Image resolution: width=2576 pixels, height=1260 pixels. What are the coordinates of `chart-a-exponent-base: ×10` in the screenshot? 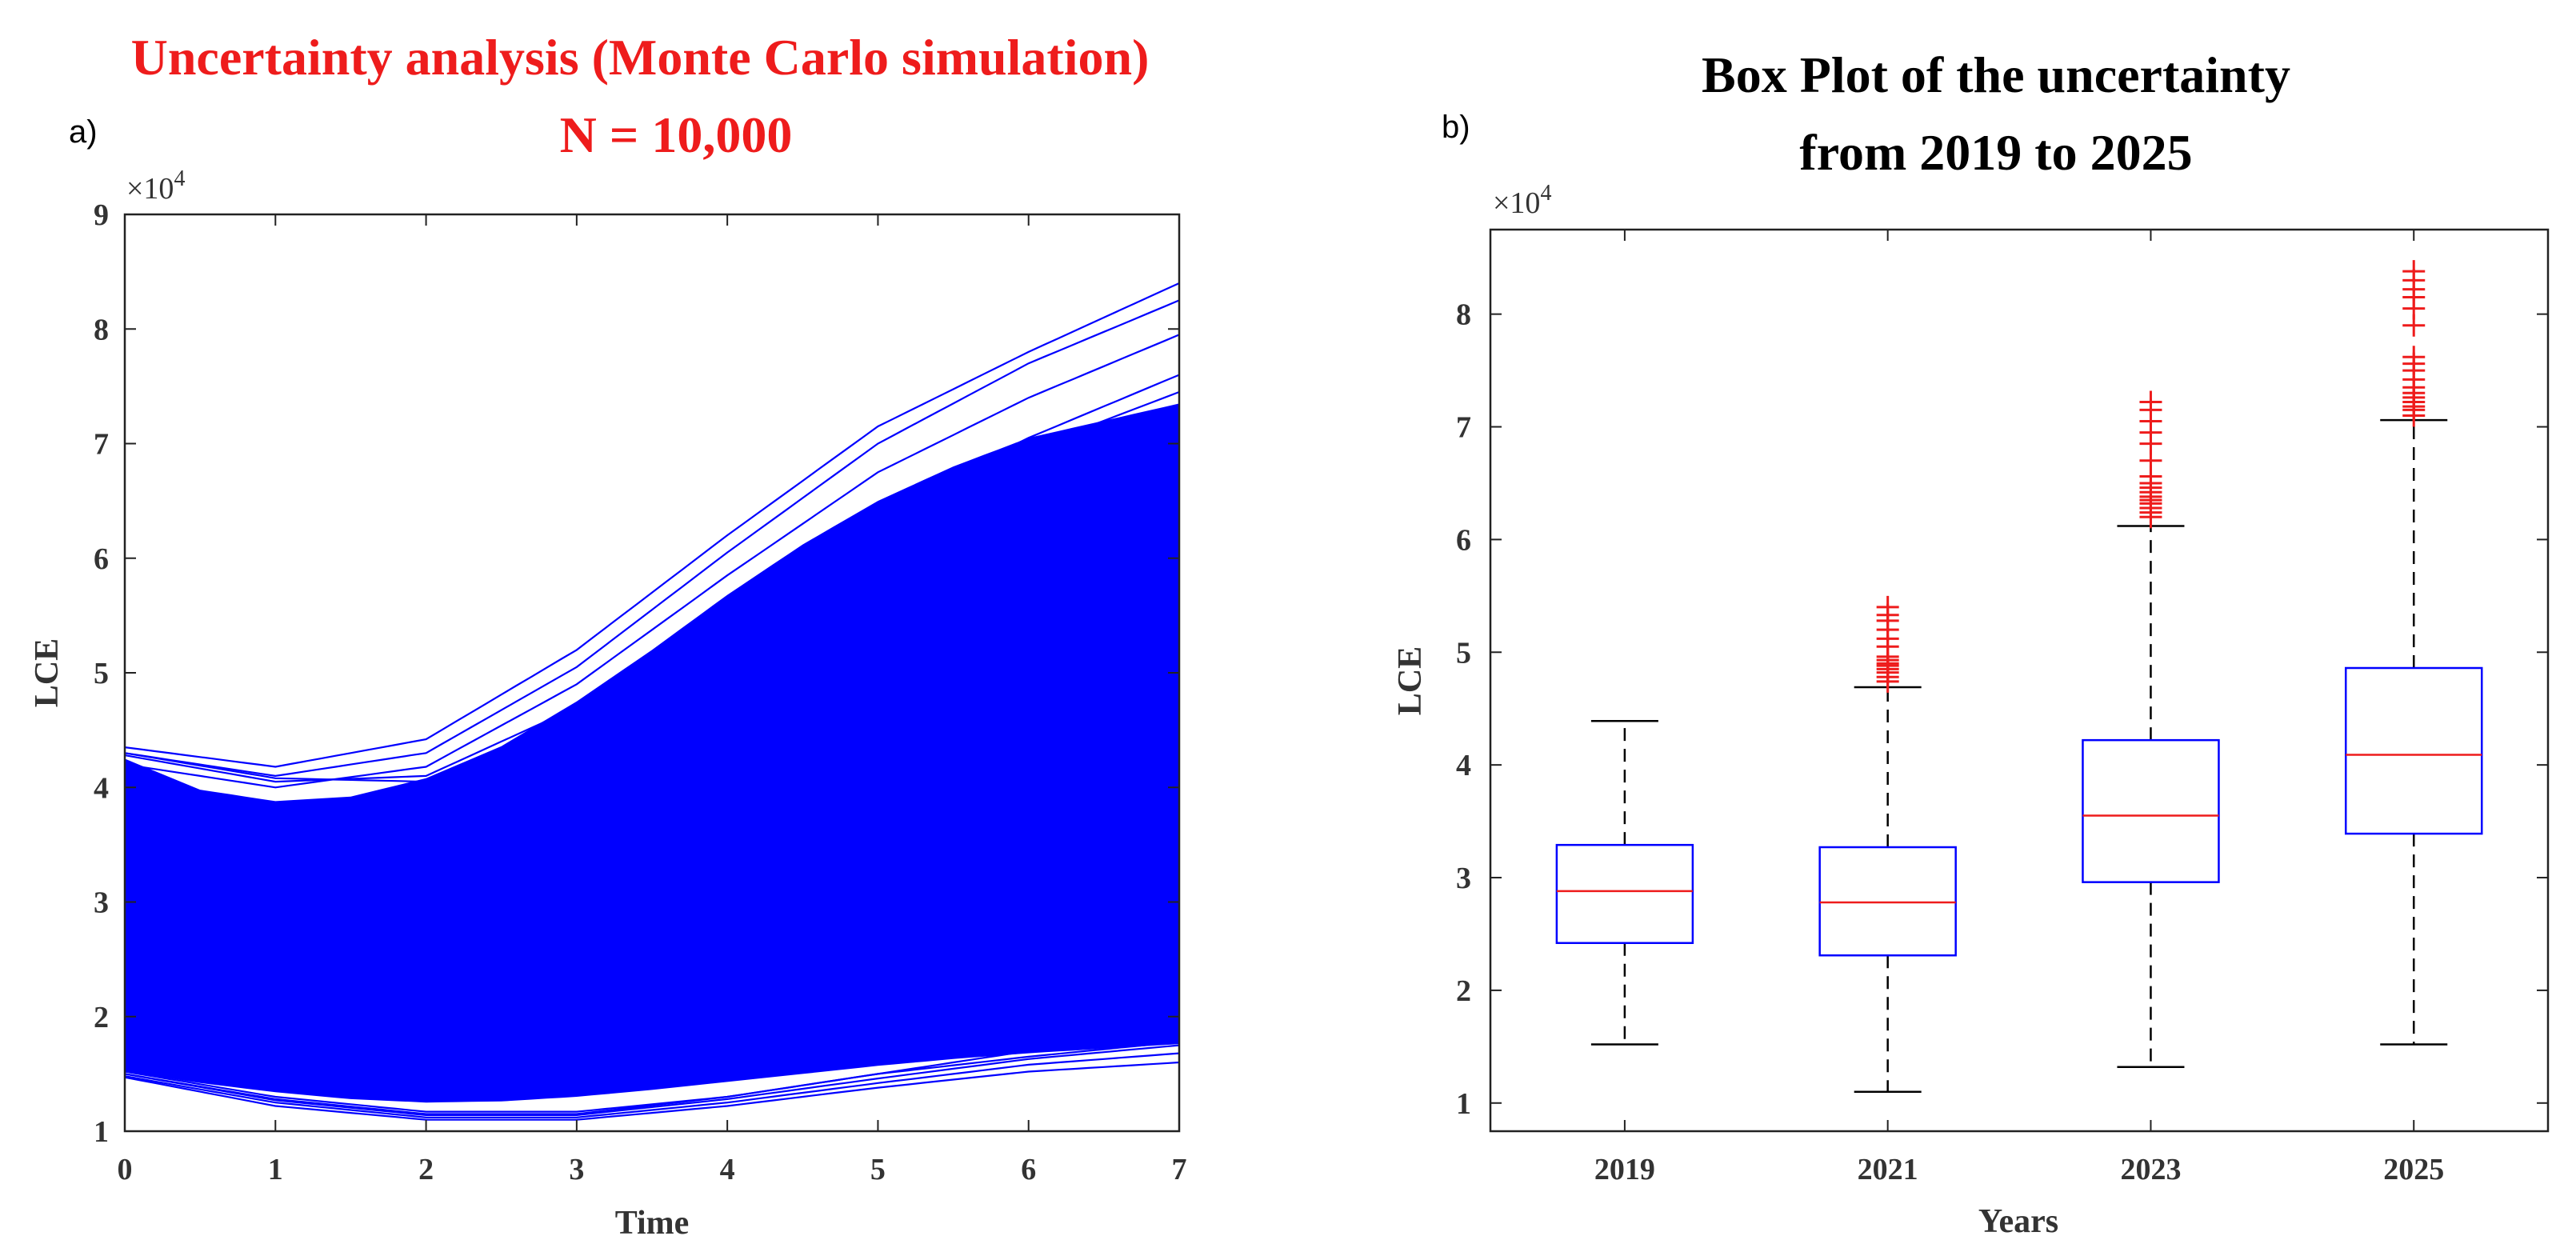 It's located at (150, 189).